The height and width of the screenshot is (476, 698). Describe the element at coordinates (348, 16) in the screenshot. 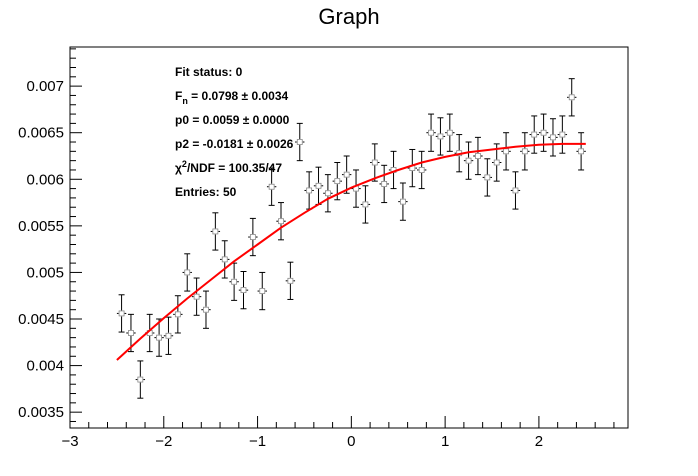

I see `chart-title: Graph` at that location.